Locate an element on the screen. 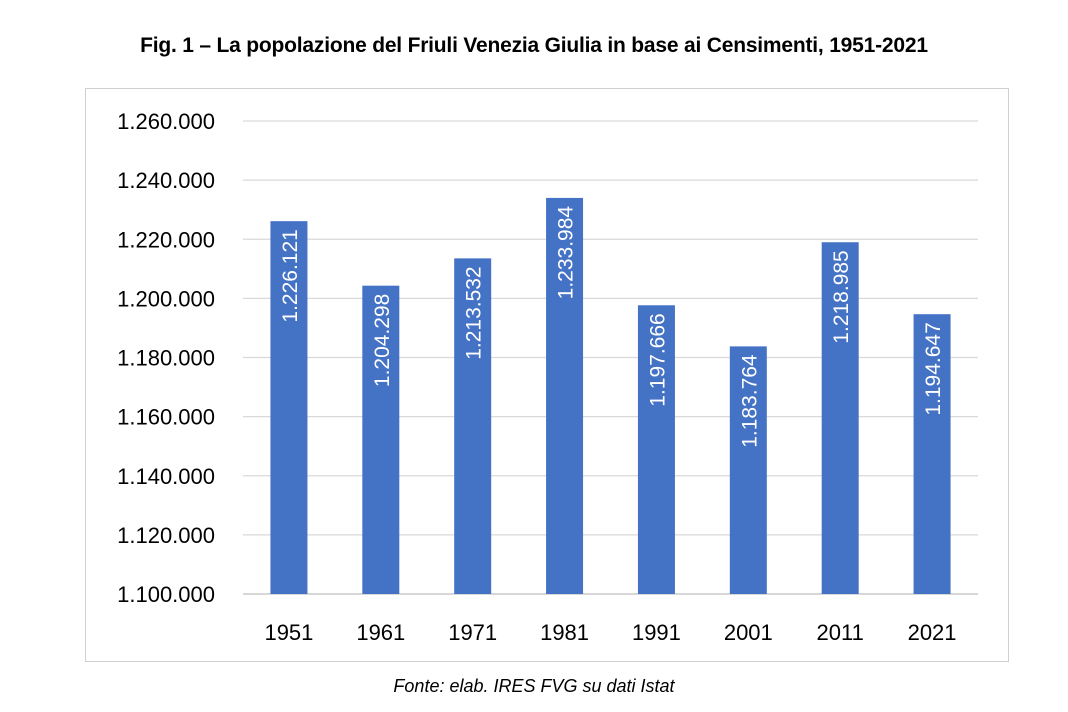 The image size is (1068, 712). x-tick-label: 2001 is located at coordinates (748, 632).